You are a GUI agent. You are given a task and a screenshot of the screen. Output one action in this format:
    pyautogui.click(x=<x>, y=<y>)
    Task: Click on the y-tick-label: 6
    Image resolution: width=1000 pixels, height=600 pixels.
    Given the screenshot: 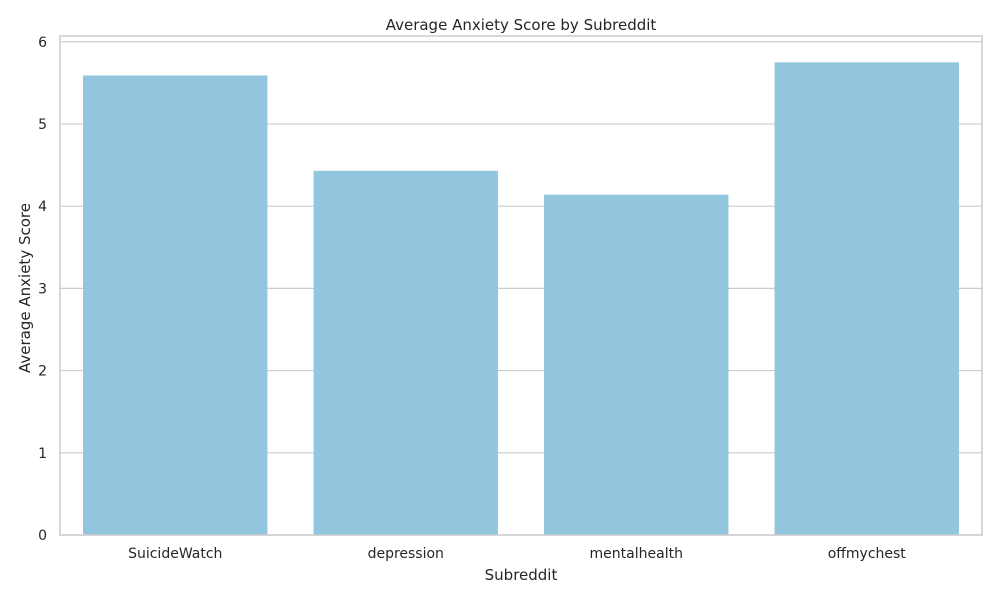 What is the action you would take?
    pyautogui.click(x=42, y=43)
    